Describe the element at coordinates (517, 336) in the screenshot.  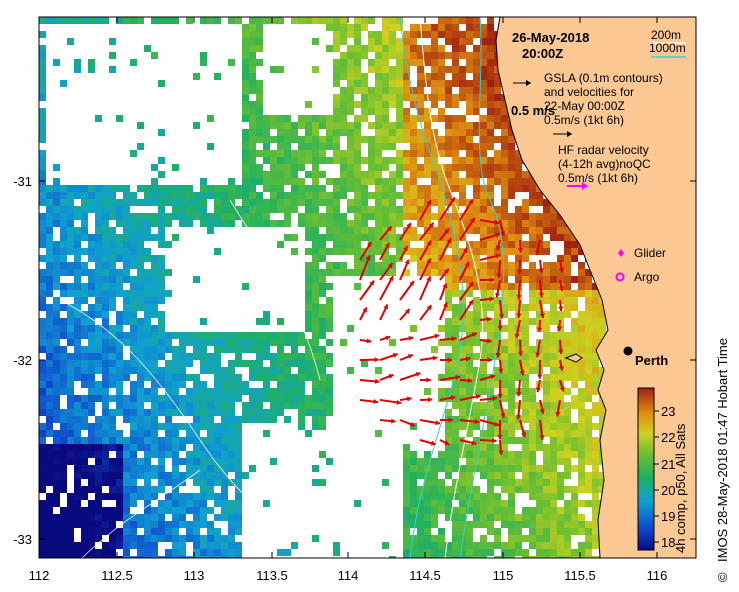
I see `hf-vector-head` at that location.